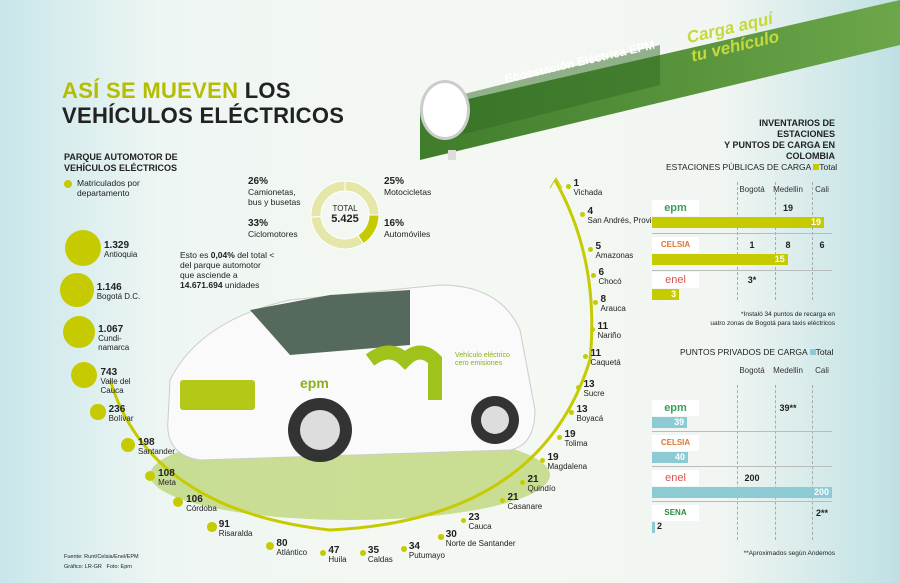 This screenshot has height=583, width=900. I want to click on department-label: 1.146 Bogotá D.C., so click(118, 292).